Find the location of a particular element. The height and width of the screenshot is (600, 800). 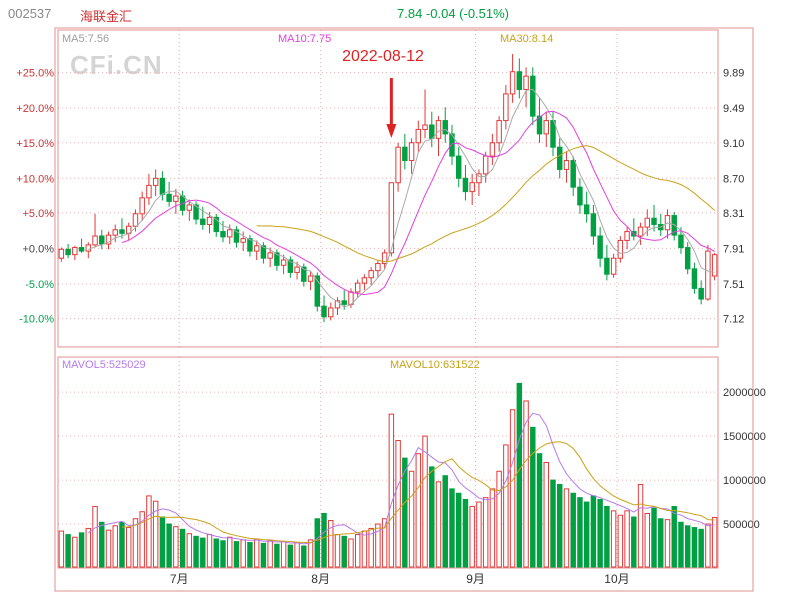

date-annotation: 2022-08-12 is located at coordinates (383, 56).